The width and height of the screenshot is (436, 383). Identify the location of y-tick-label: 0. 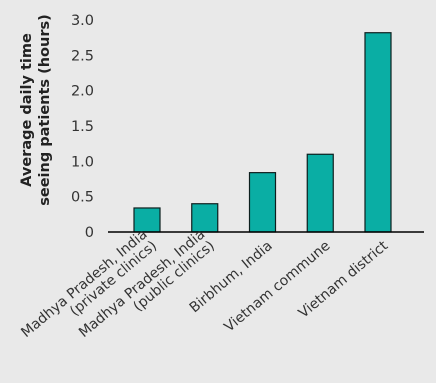
(89, 233).